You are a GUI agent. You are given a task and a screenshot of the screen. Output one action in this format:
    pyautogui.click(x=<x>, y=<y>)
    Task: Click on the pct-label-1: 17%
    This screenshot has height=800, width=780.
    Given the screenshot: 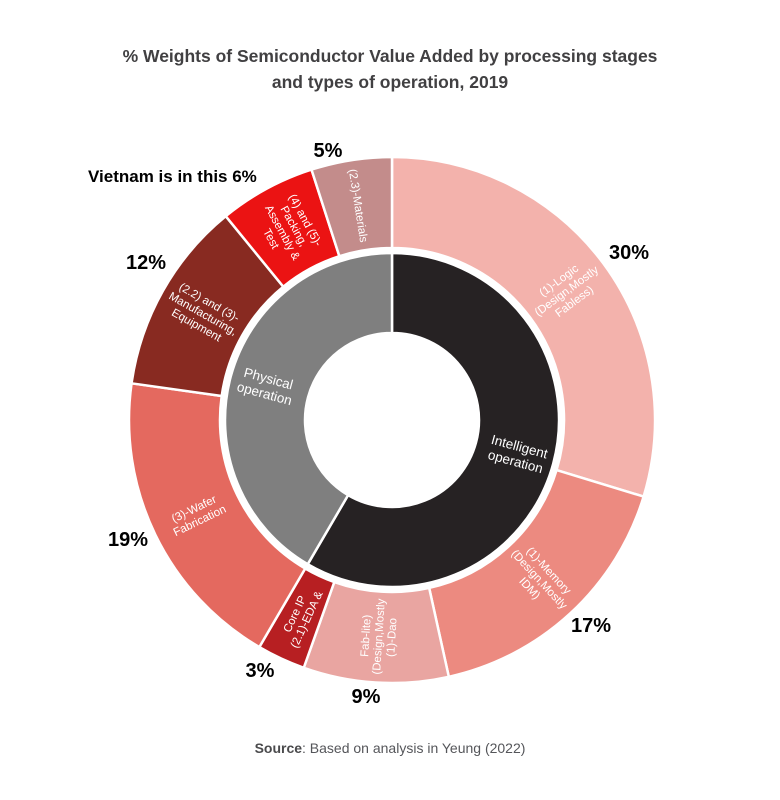 What is the action you would take?
    pyautogui.click(x=591, y=626)
    